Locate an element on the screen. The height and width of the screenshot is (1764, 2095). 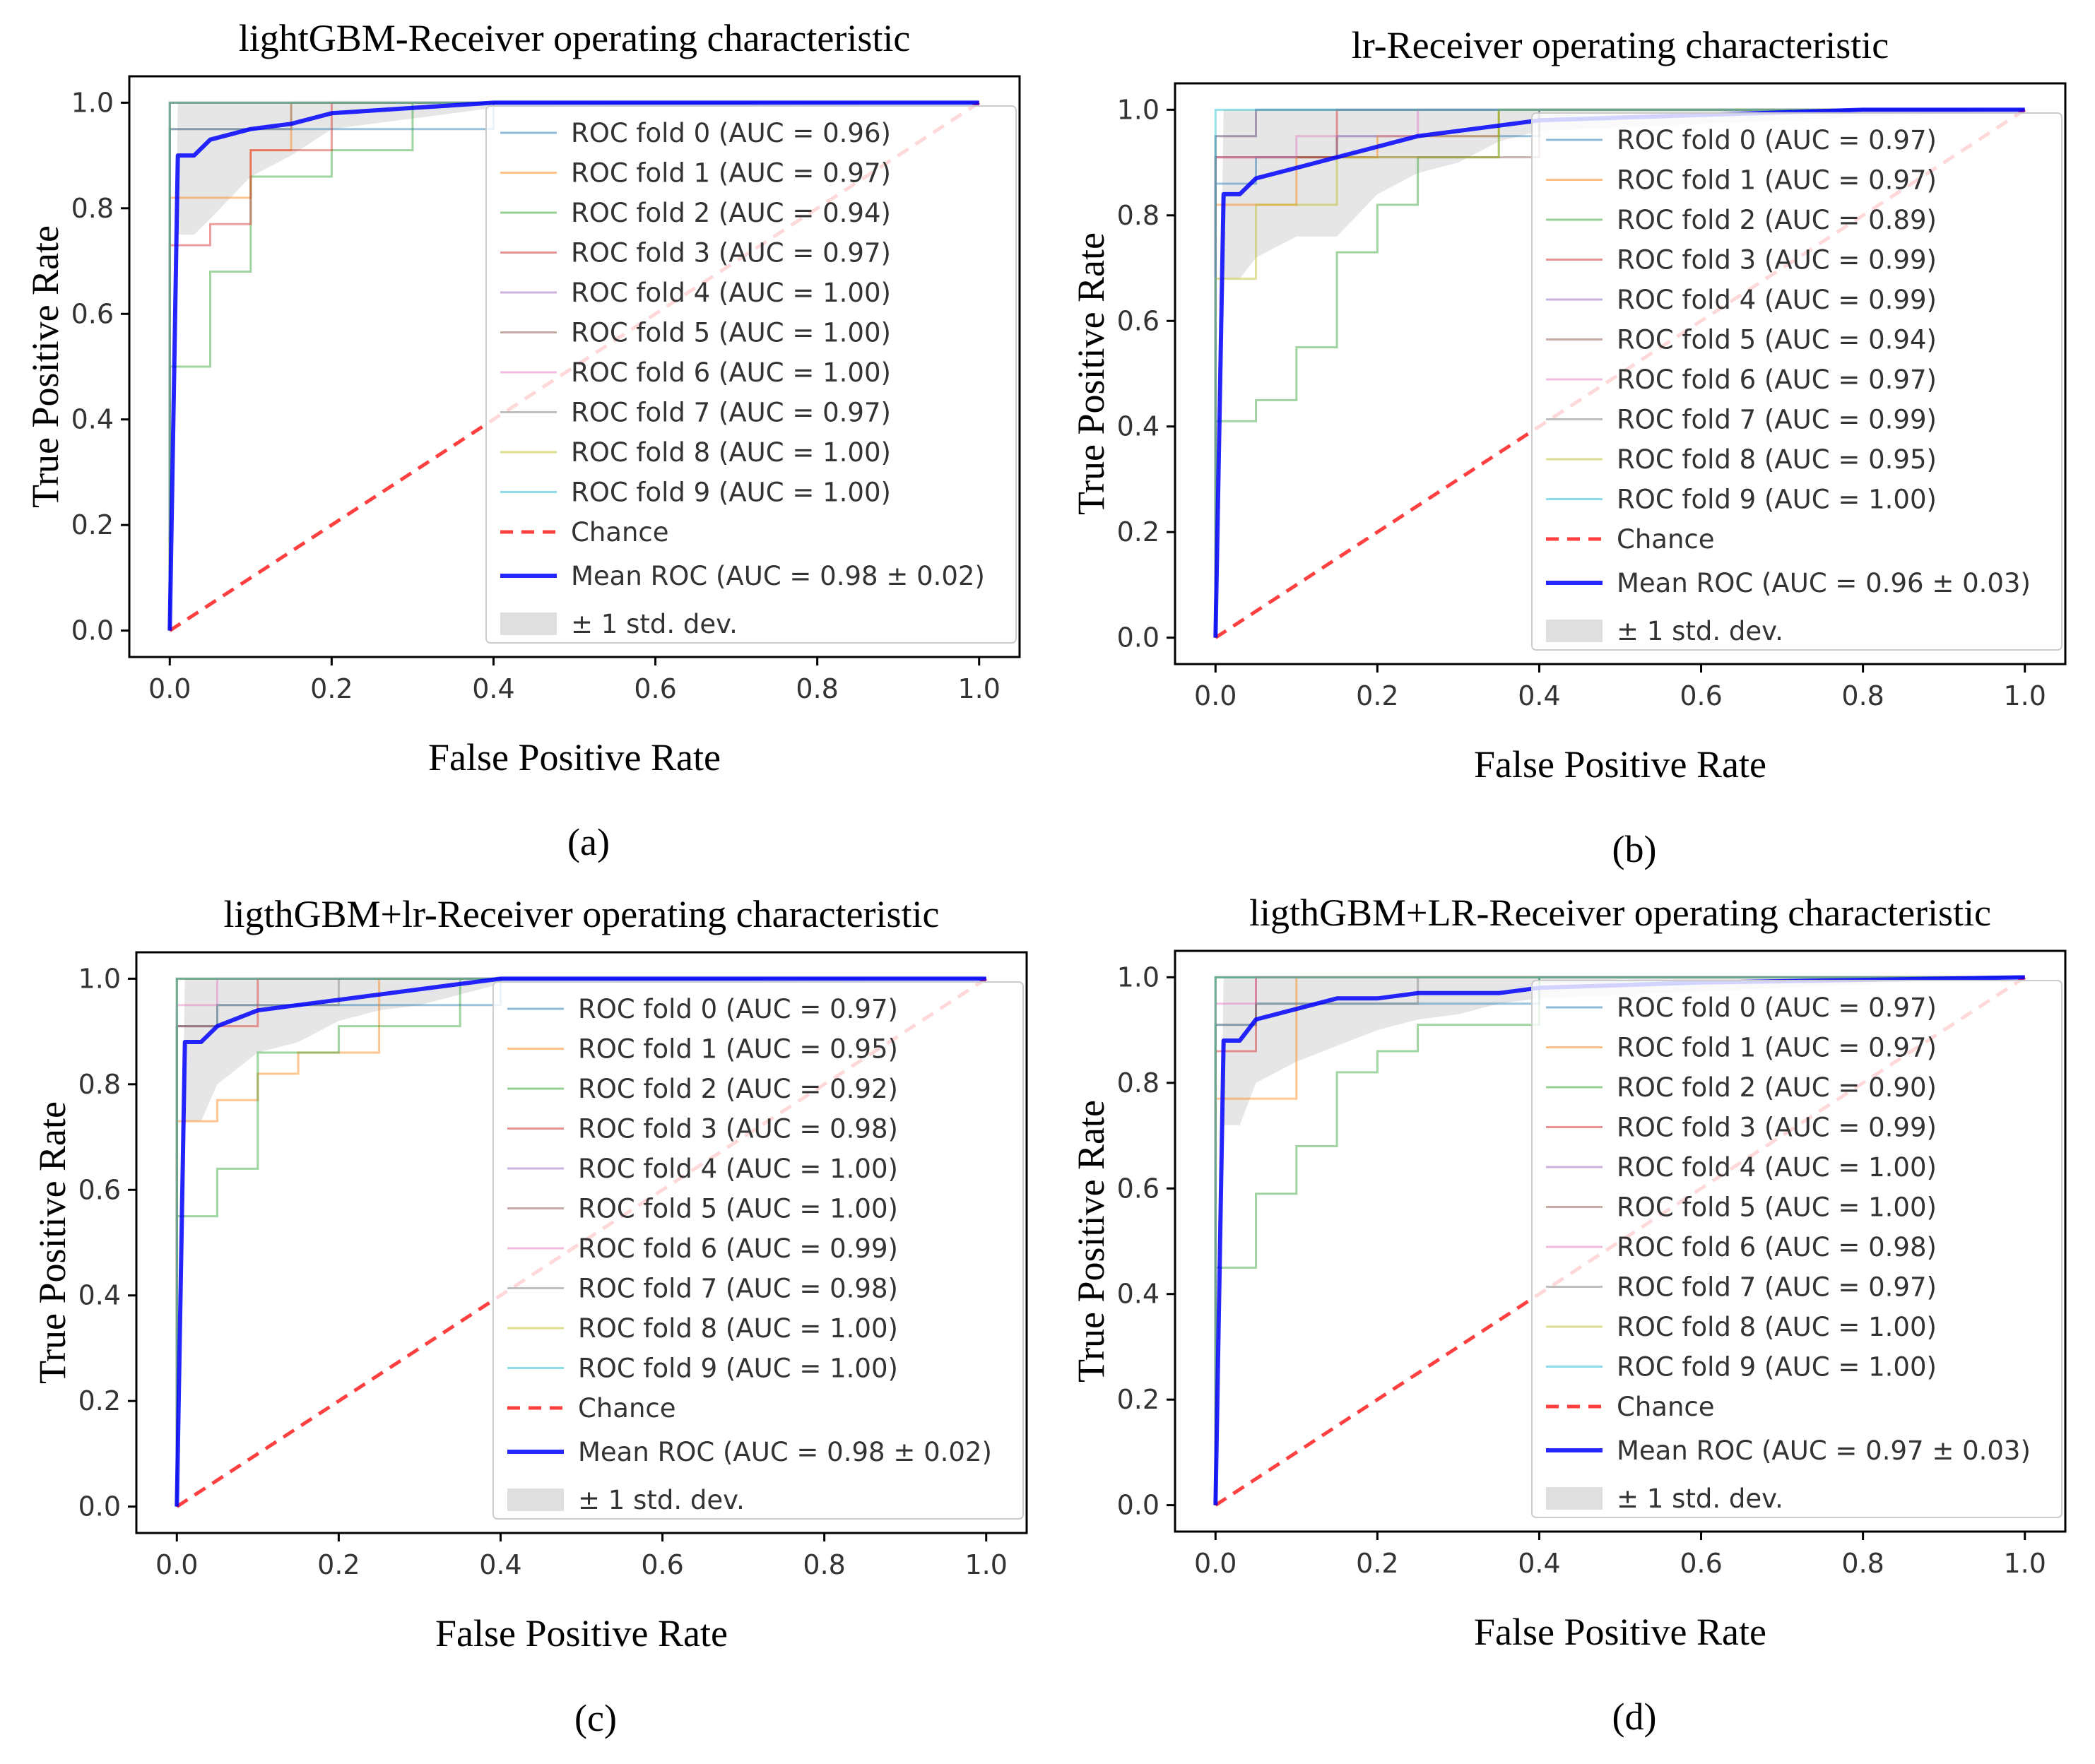
legend-label-fold-4: ROC fold 4 (AUC = 1.00) is located at coordinates (731, 293).